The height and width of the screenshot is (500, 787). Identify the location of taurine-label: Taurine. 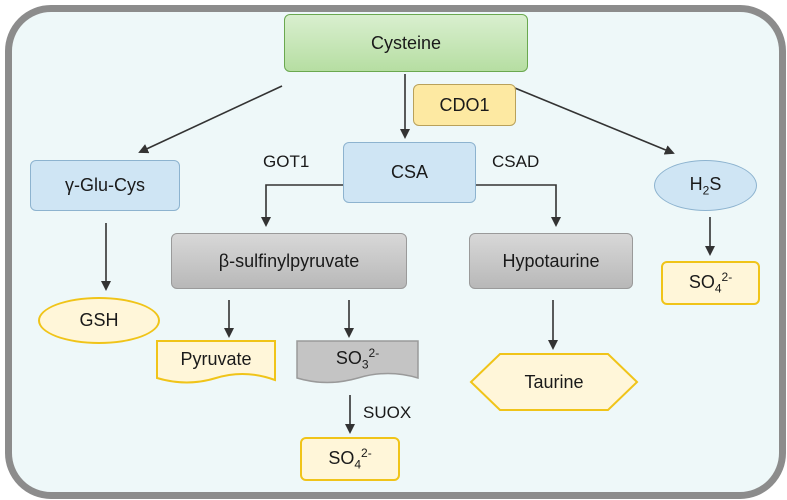
(554, 381).